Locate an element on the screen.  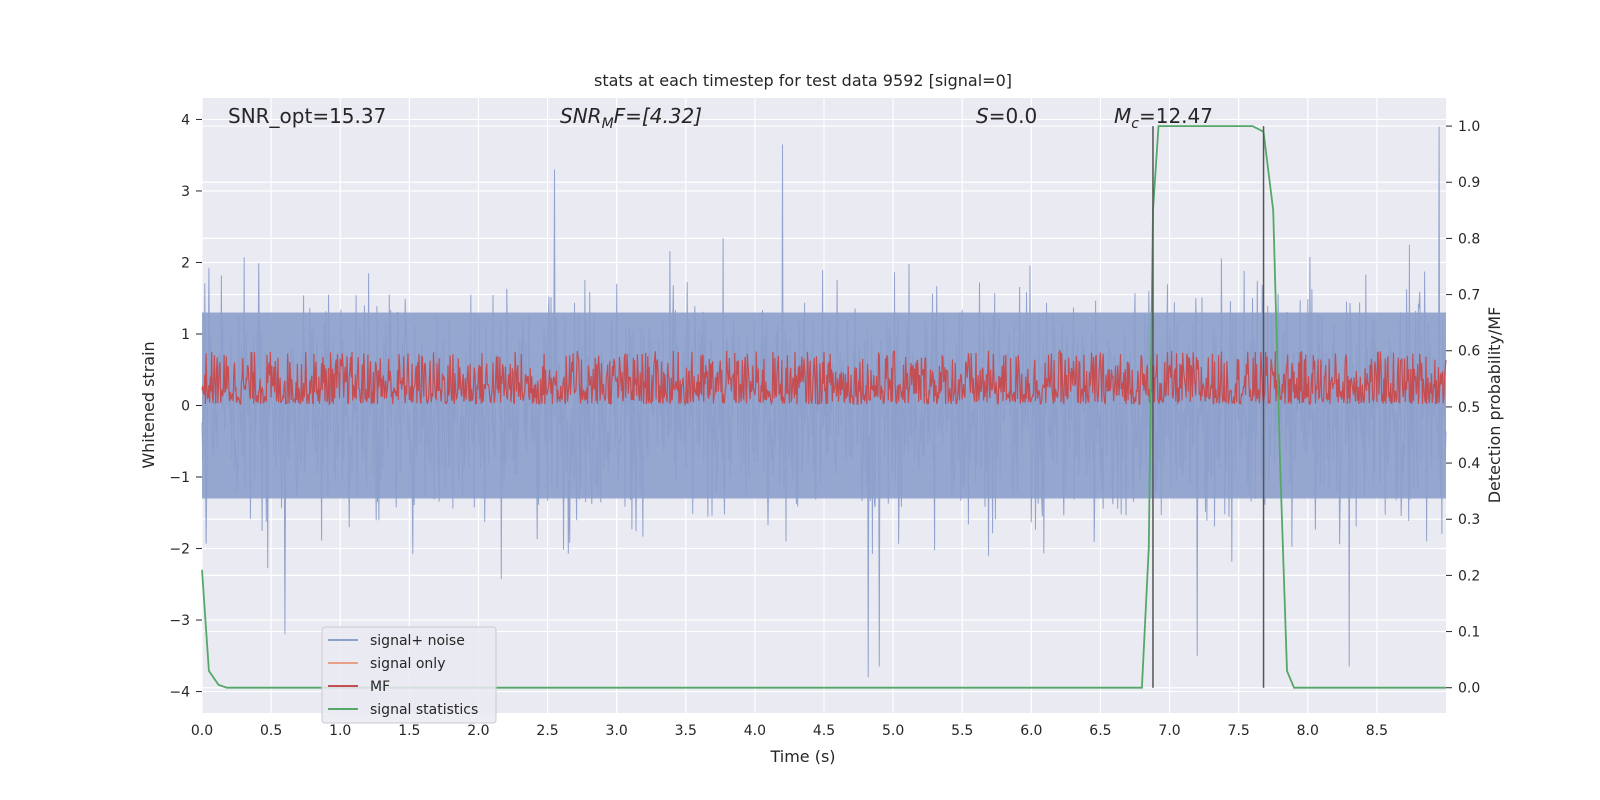
x-tick-label: 0.5 is located at coordinates (271, 731).